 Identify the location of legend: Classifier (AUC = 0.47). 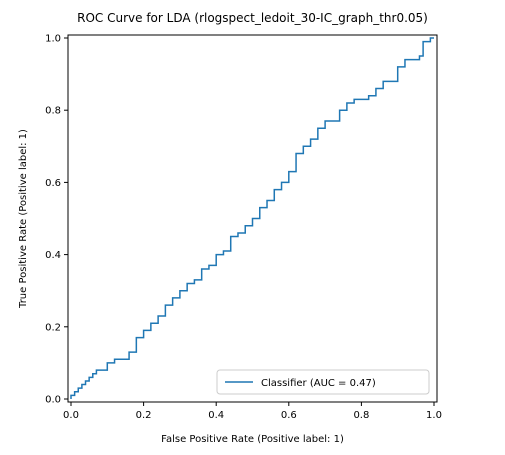
(323, 382).